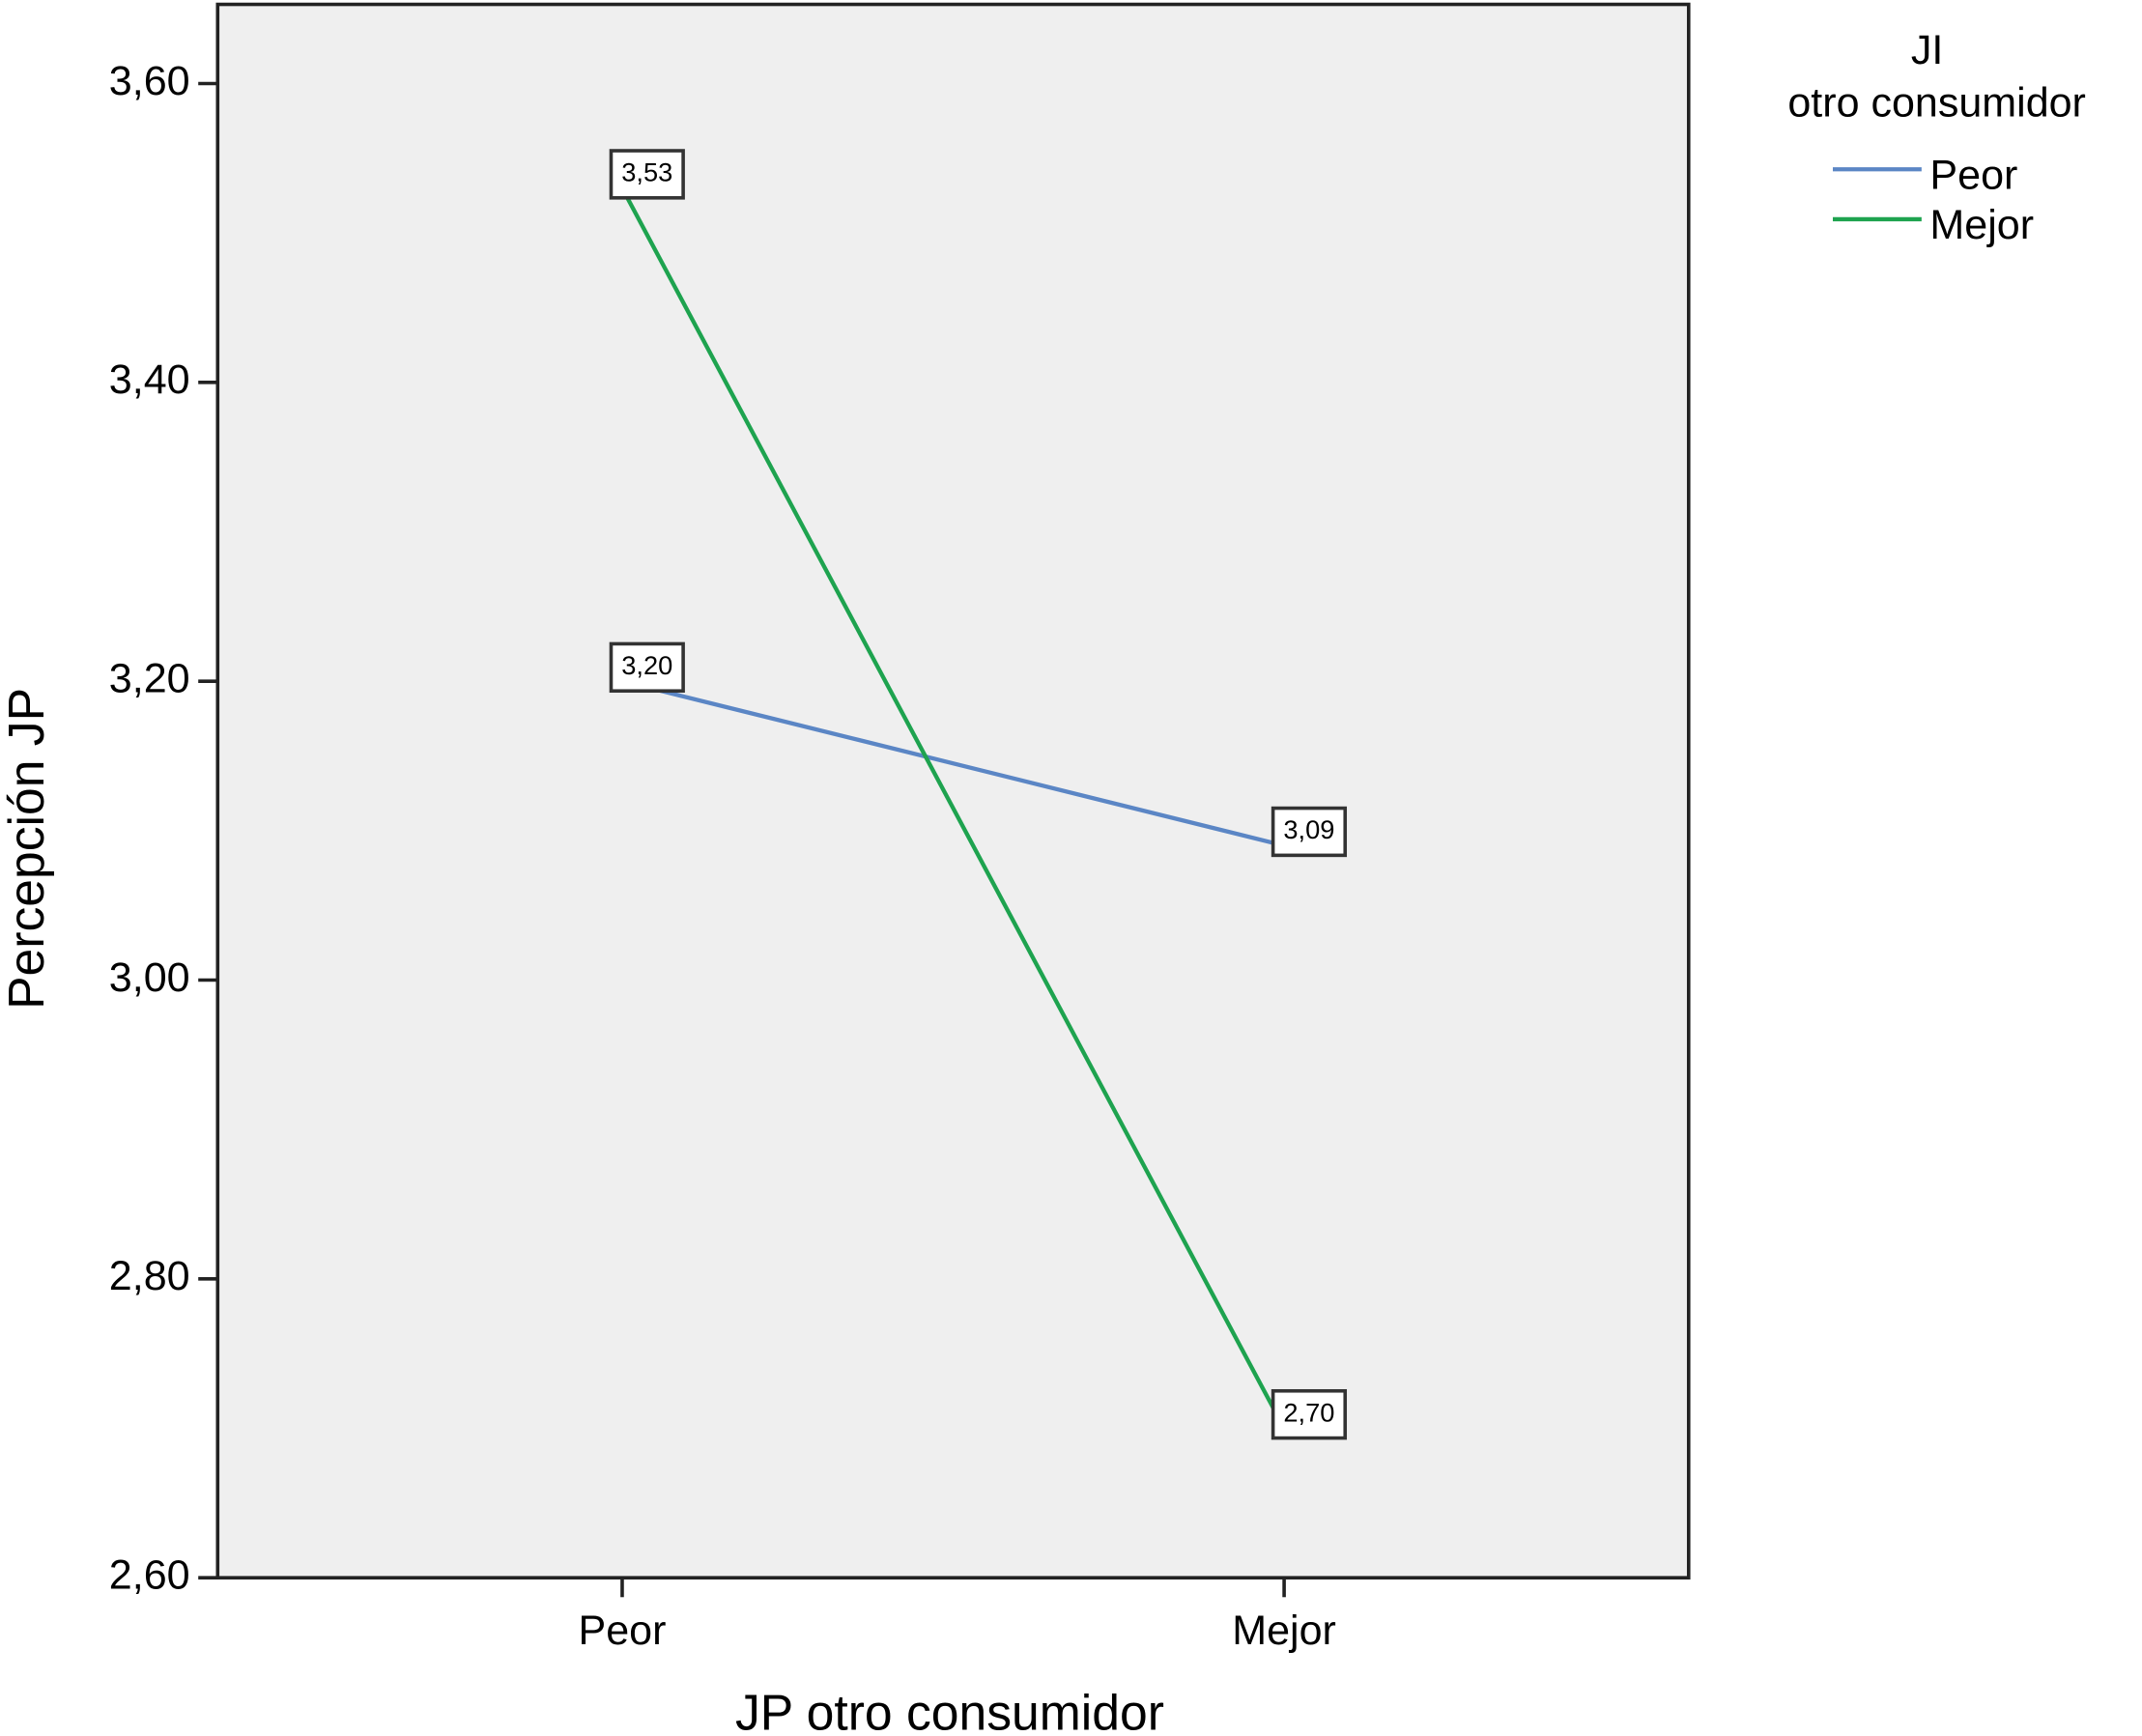 This screenshot has width=2142, height=1736. I want to click on legend-label: Mejor, so click(1982, 225).